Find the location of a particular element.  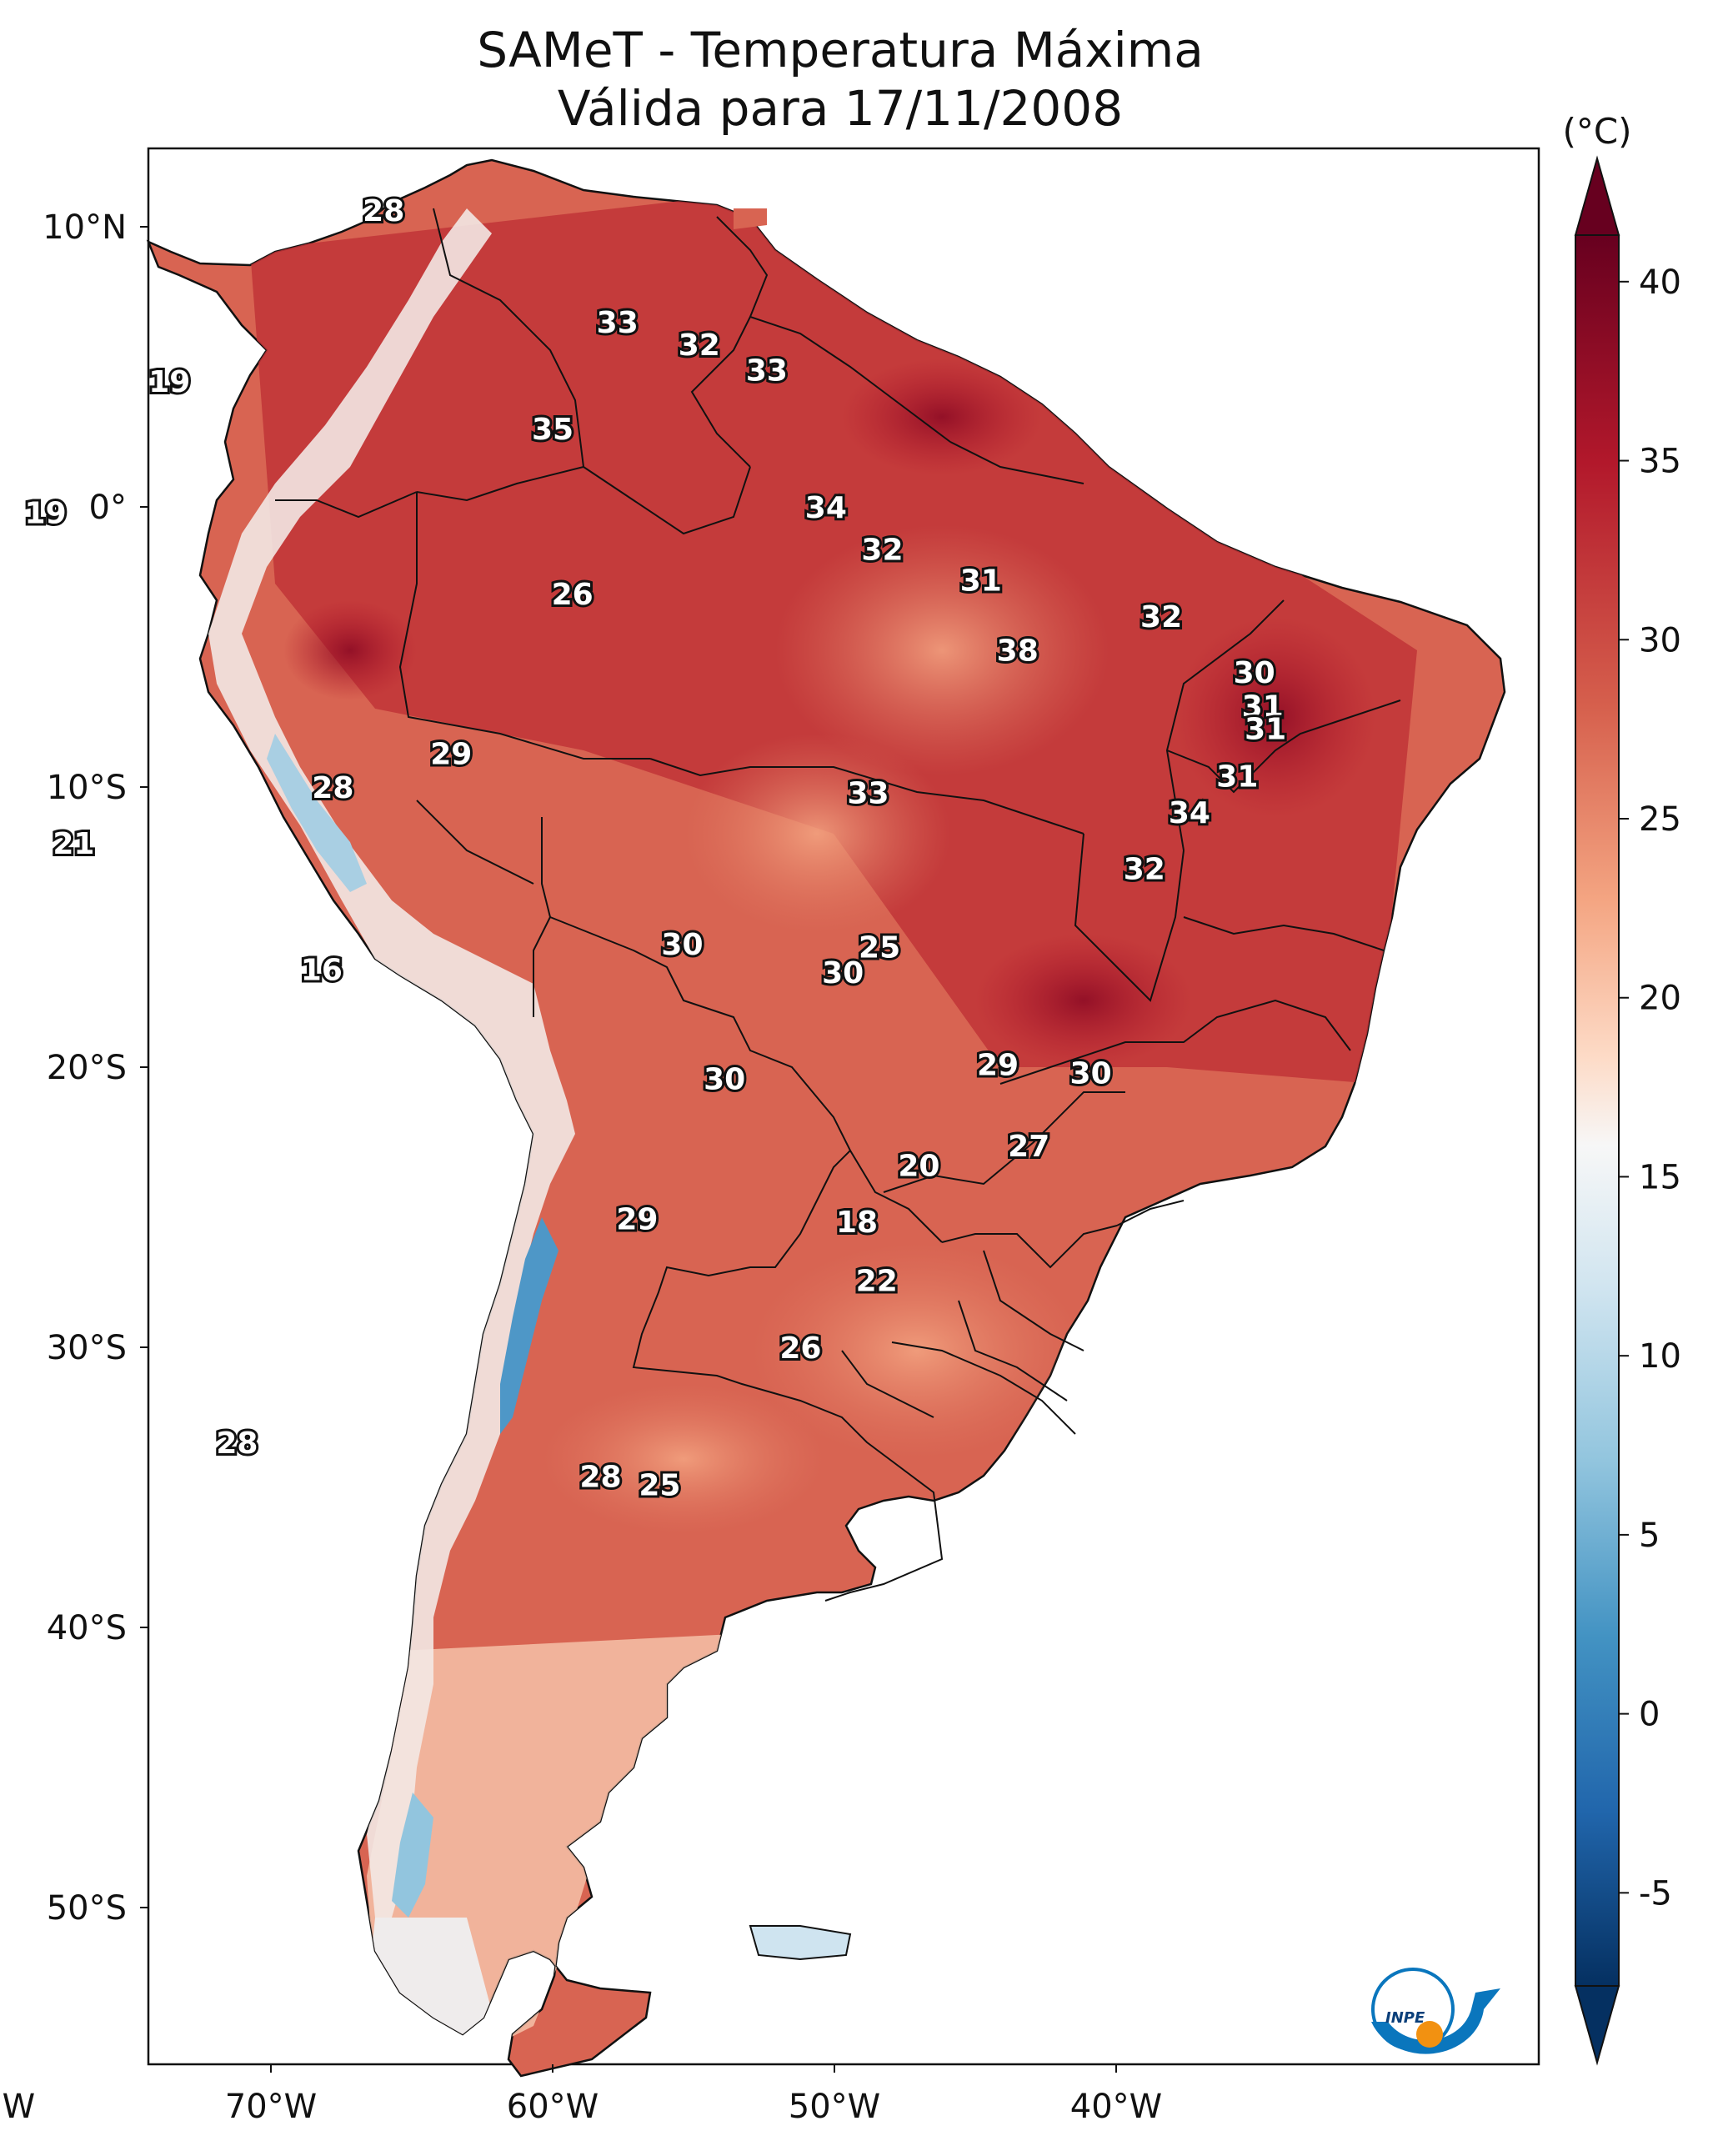

inpe-logo: INPE is located at coordinates (1435, 2011).